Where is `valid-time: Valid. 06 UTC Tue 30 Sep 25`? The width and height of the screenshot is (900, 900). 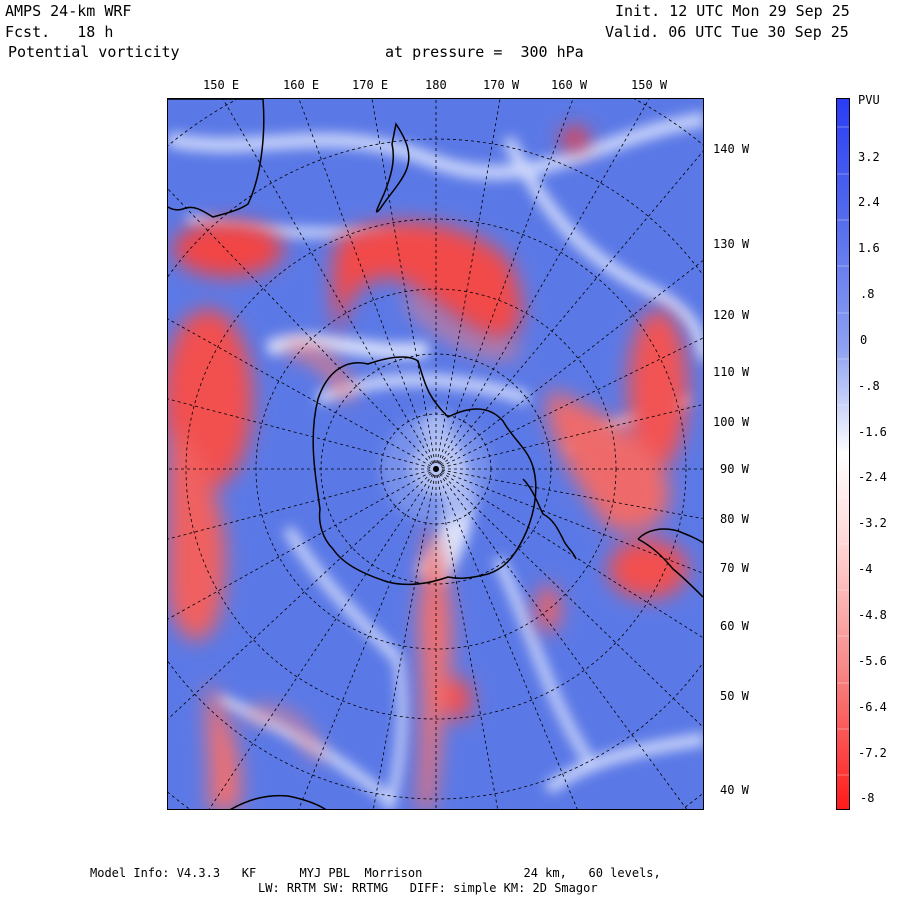
valid-time: Valid. 06 UTC Tue 30 Sep 25 is located at coordinates (727, 32).